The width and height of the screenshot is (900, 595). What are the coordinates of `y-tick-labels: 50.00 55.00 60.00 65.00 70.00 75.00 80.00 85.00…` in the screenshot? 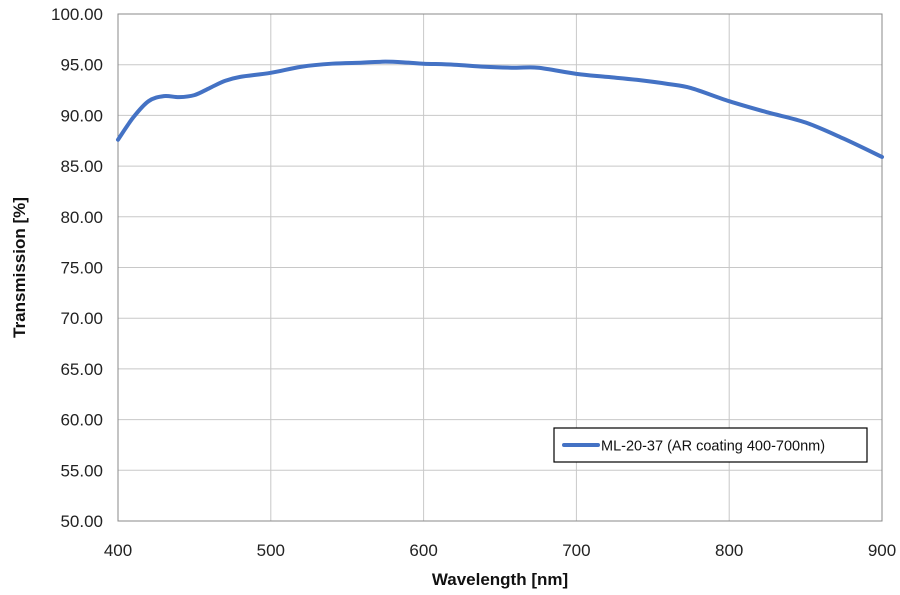 It's located at (77, 268).